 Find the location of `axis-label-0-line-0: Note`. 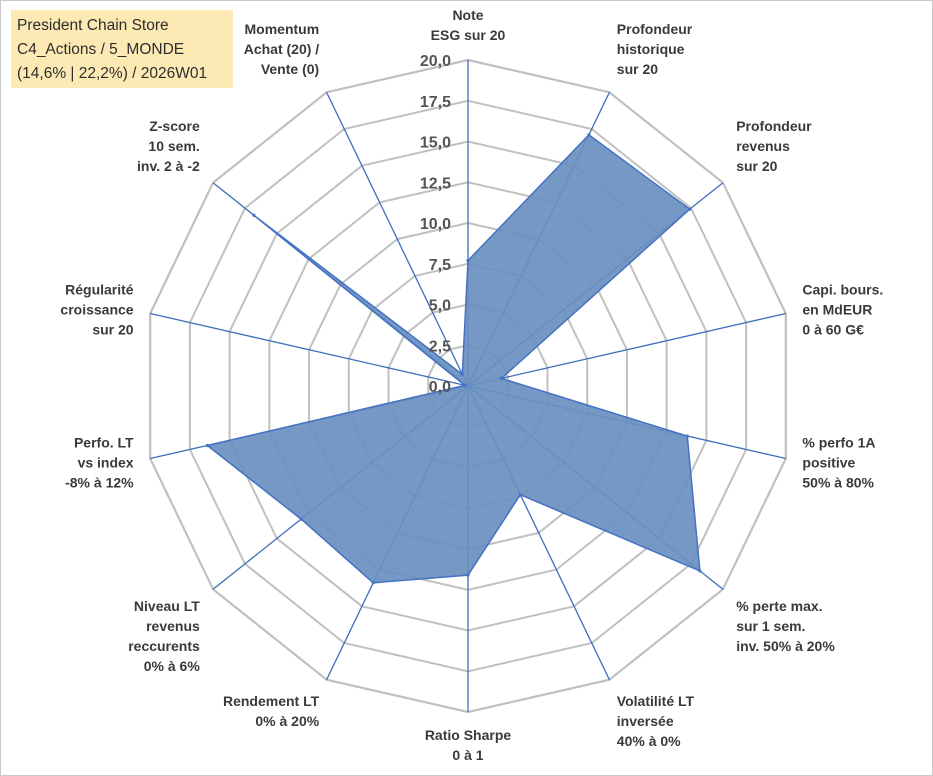

axis-label-0-line-0: Note is located at coordinates (467, 15).